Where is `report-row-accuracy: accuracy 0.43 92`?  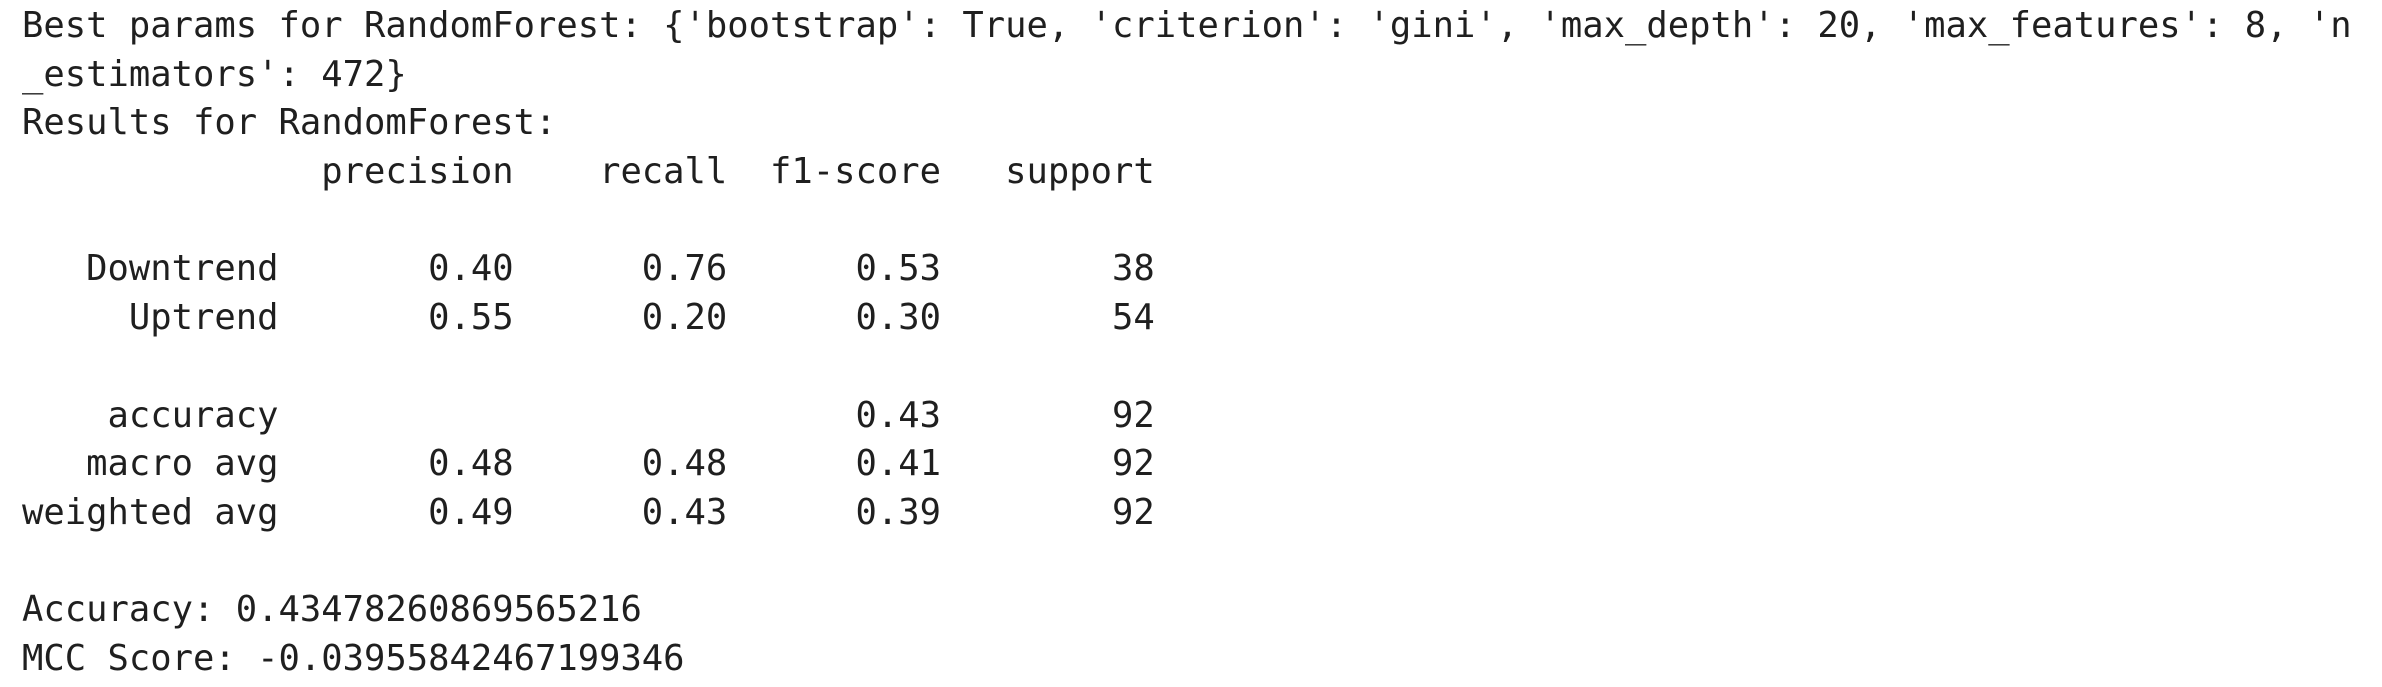
report-row-accuracy: accuracy 0.43 92 is located at coordinates (588, 415).